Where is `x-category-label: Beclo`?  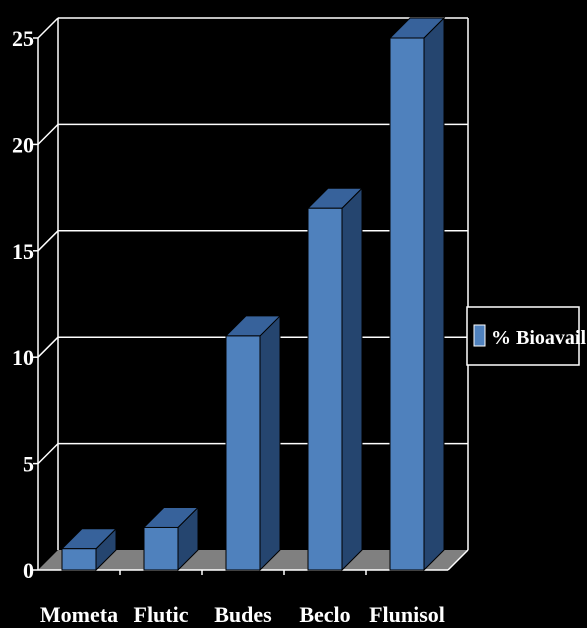
x-category-label: Beclo is located at coordinates (324, 614).